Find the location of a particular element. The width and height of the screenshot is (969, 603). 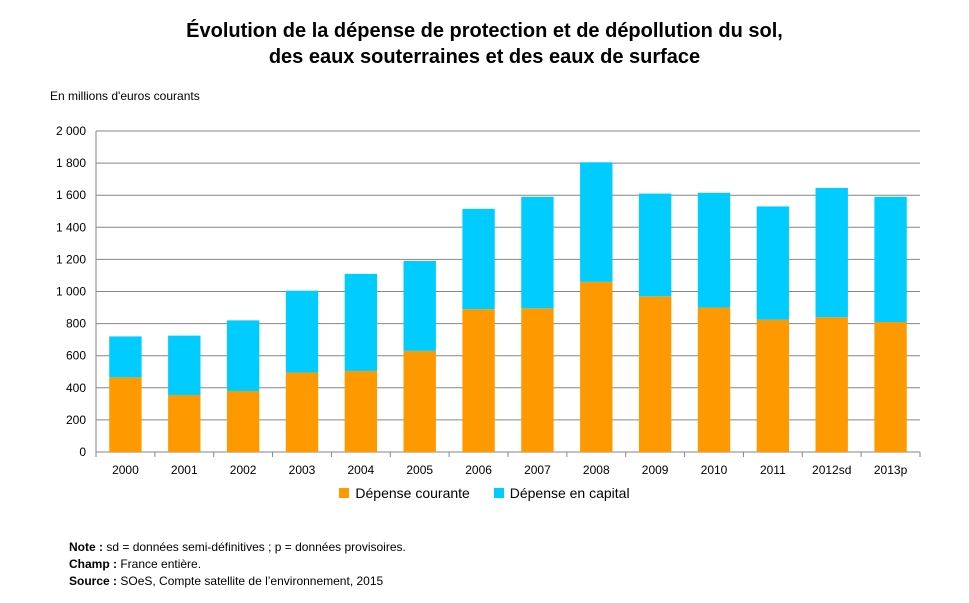

y-tick-label: 1 800 is located at coordinates (71, 163).